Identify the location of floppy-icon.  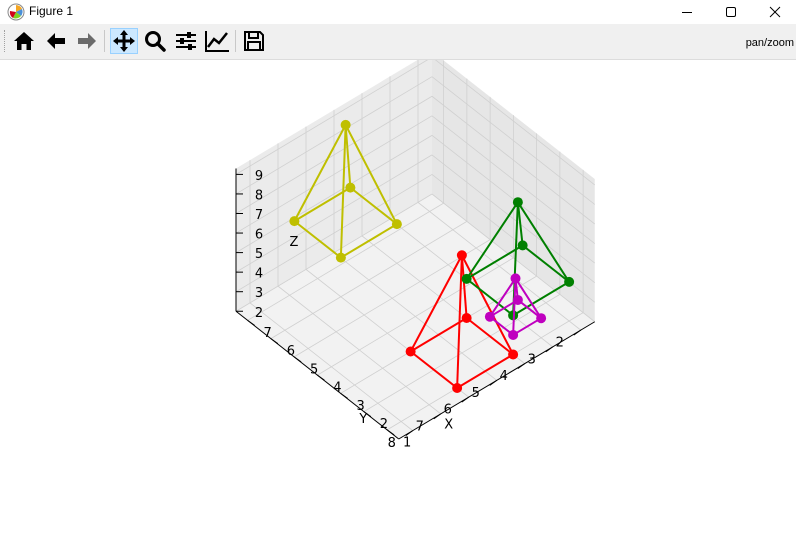
(254, 41).